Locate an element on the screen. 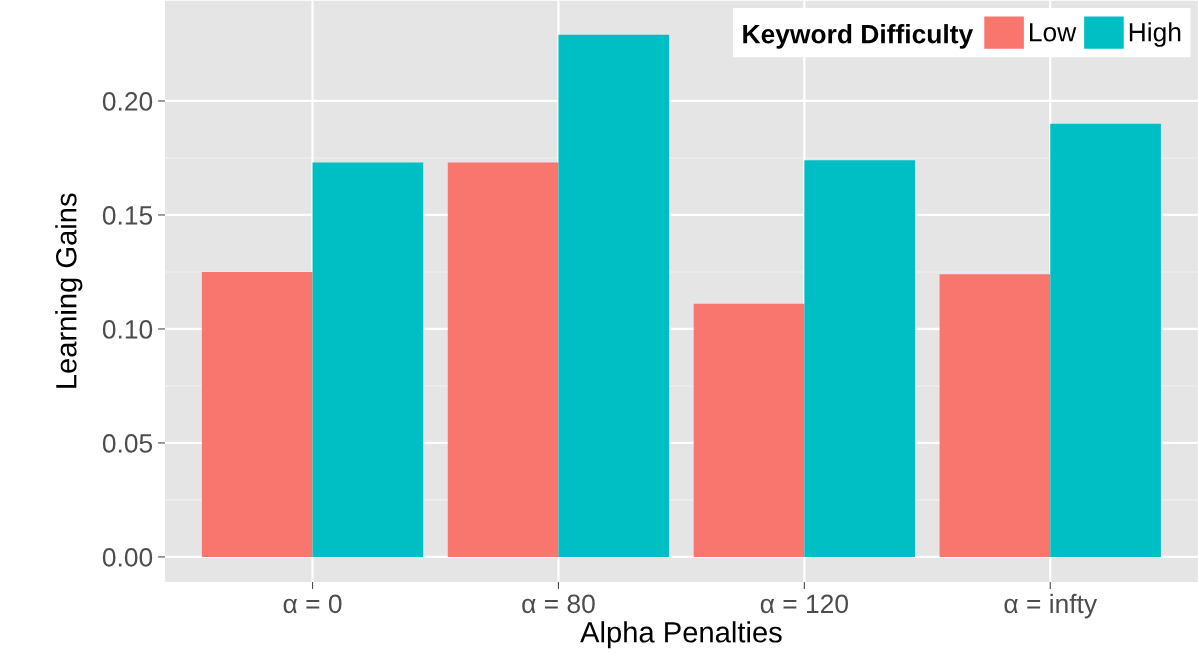 This screenshot has height=671, width=1199. y-tick-label: 0.05 is located at coordinates (127, 443).